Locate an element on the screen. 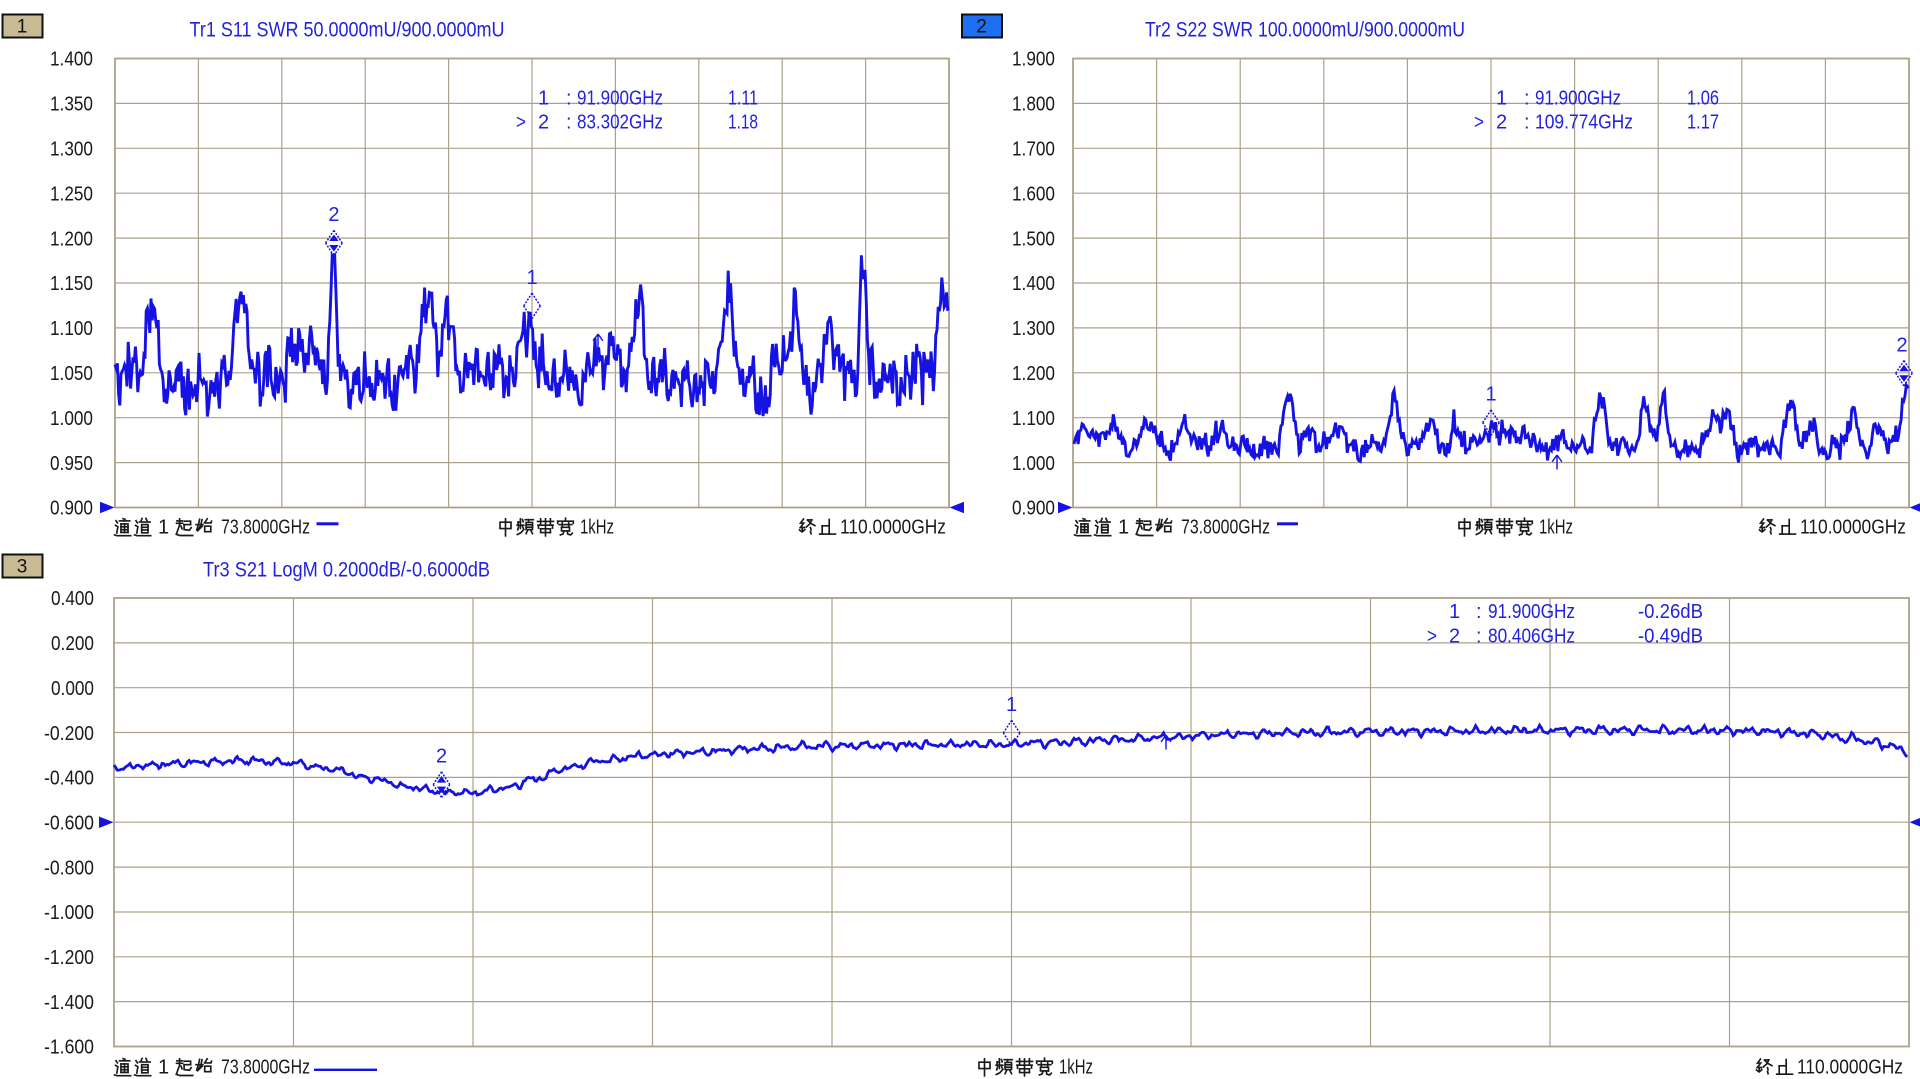 Image resolution: width=1920 pixels, height=1079 pixels. svg-text:Tr3 S21 LogM 0.2000dB/-0.6000d: Tr3 S21 LogM 0.2000dB/-0.6000dB is located at coordinates (346, 570).